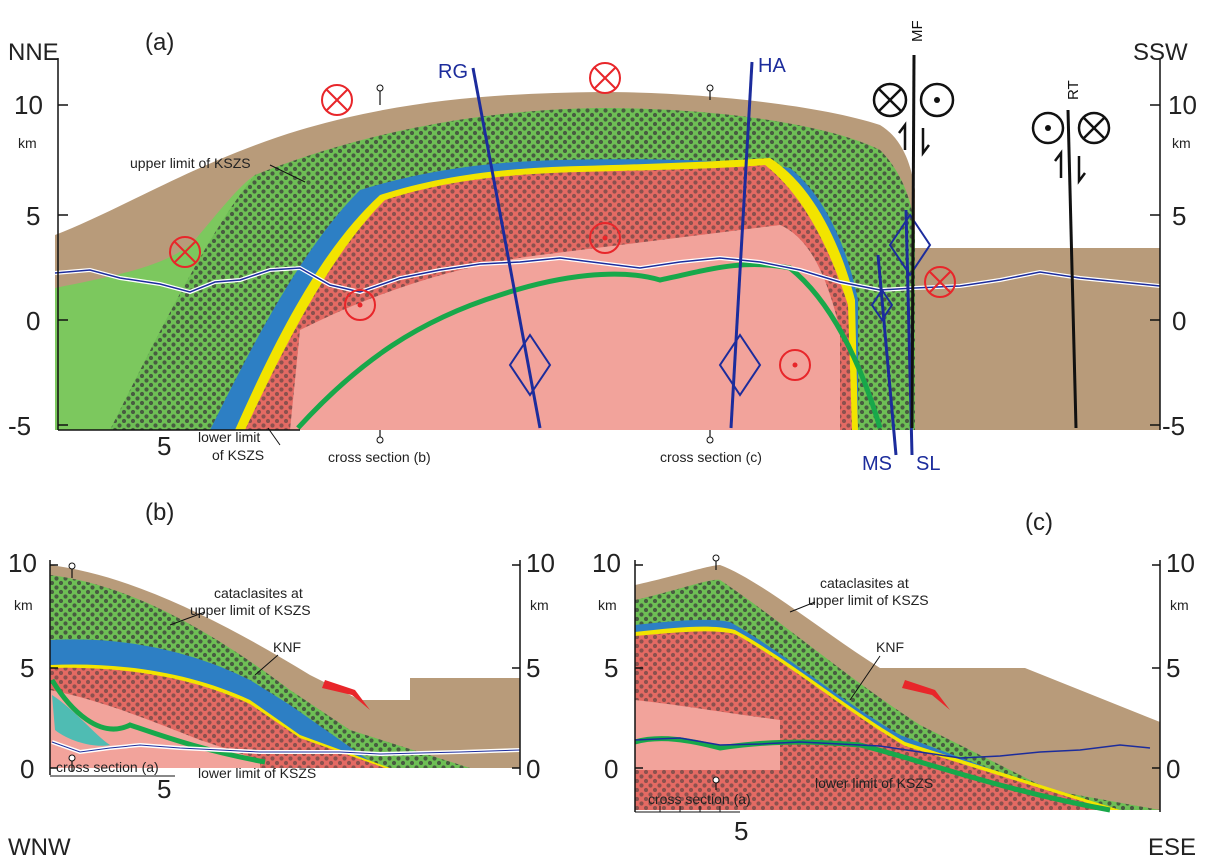 This screenshot has height=863, width=1211. I want to click on c-cataclasites-2: upper limit of KSZS, so click(868, 600).